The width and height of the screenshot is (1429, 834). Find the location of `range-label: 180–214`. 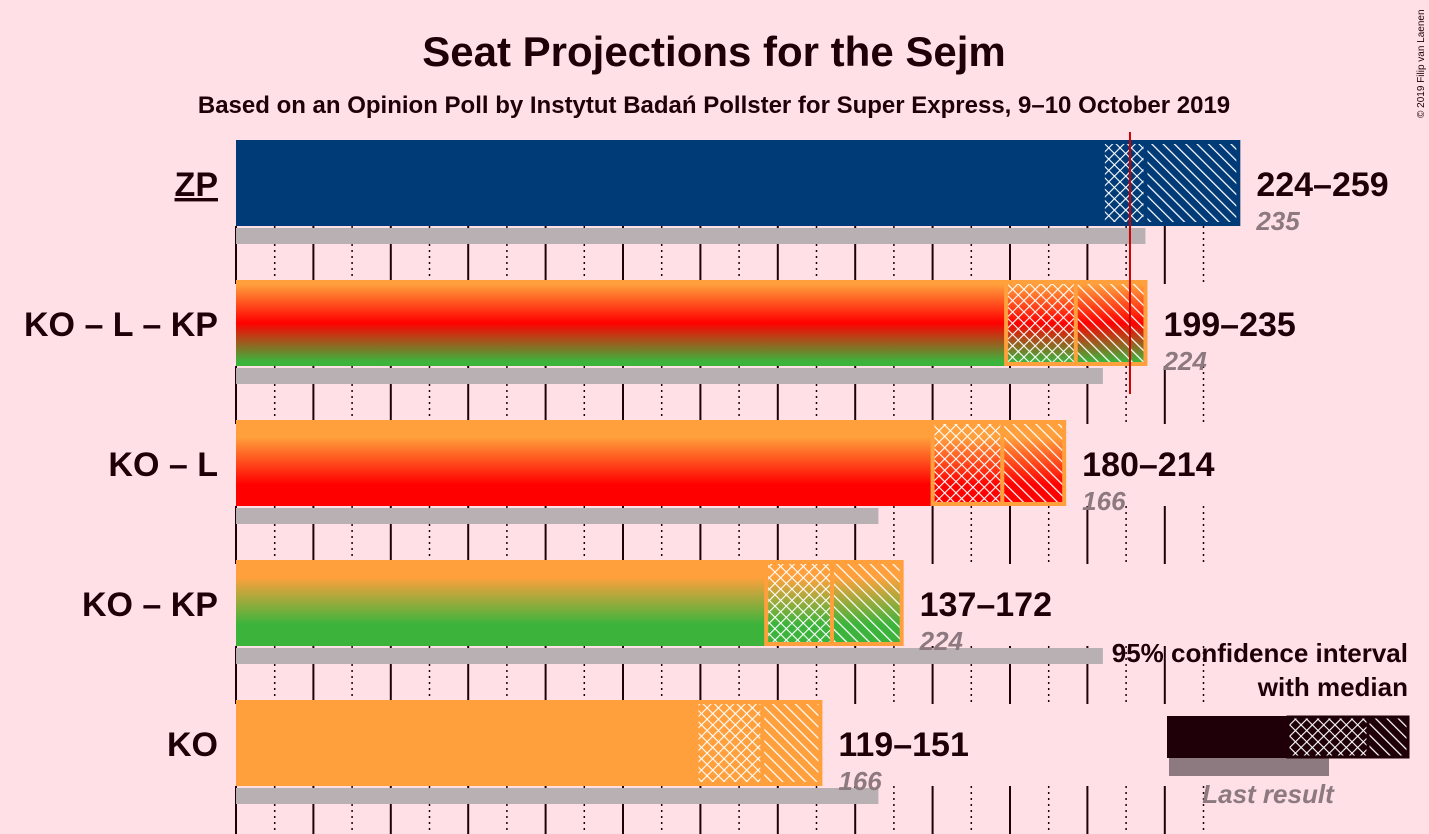

range-label: 180–214 is located at coordinates (1148, 465).